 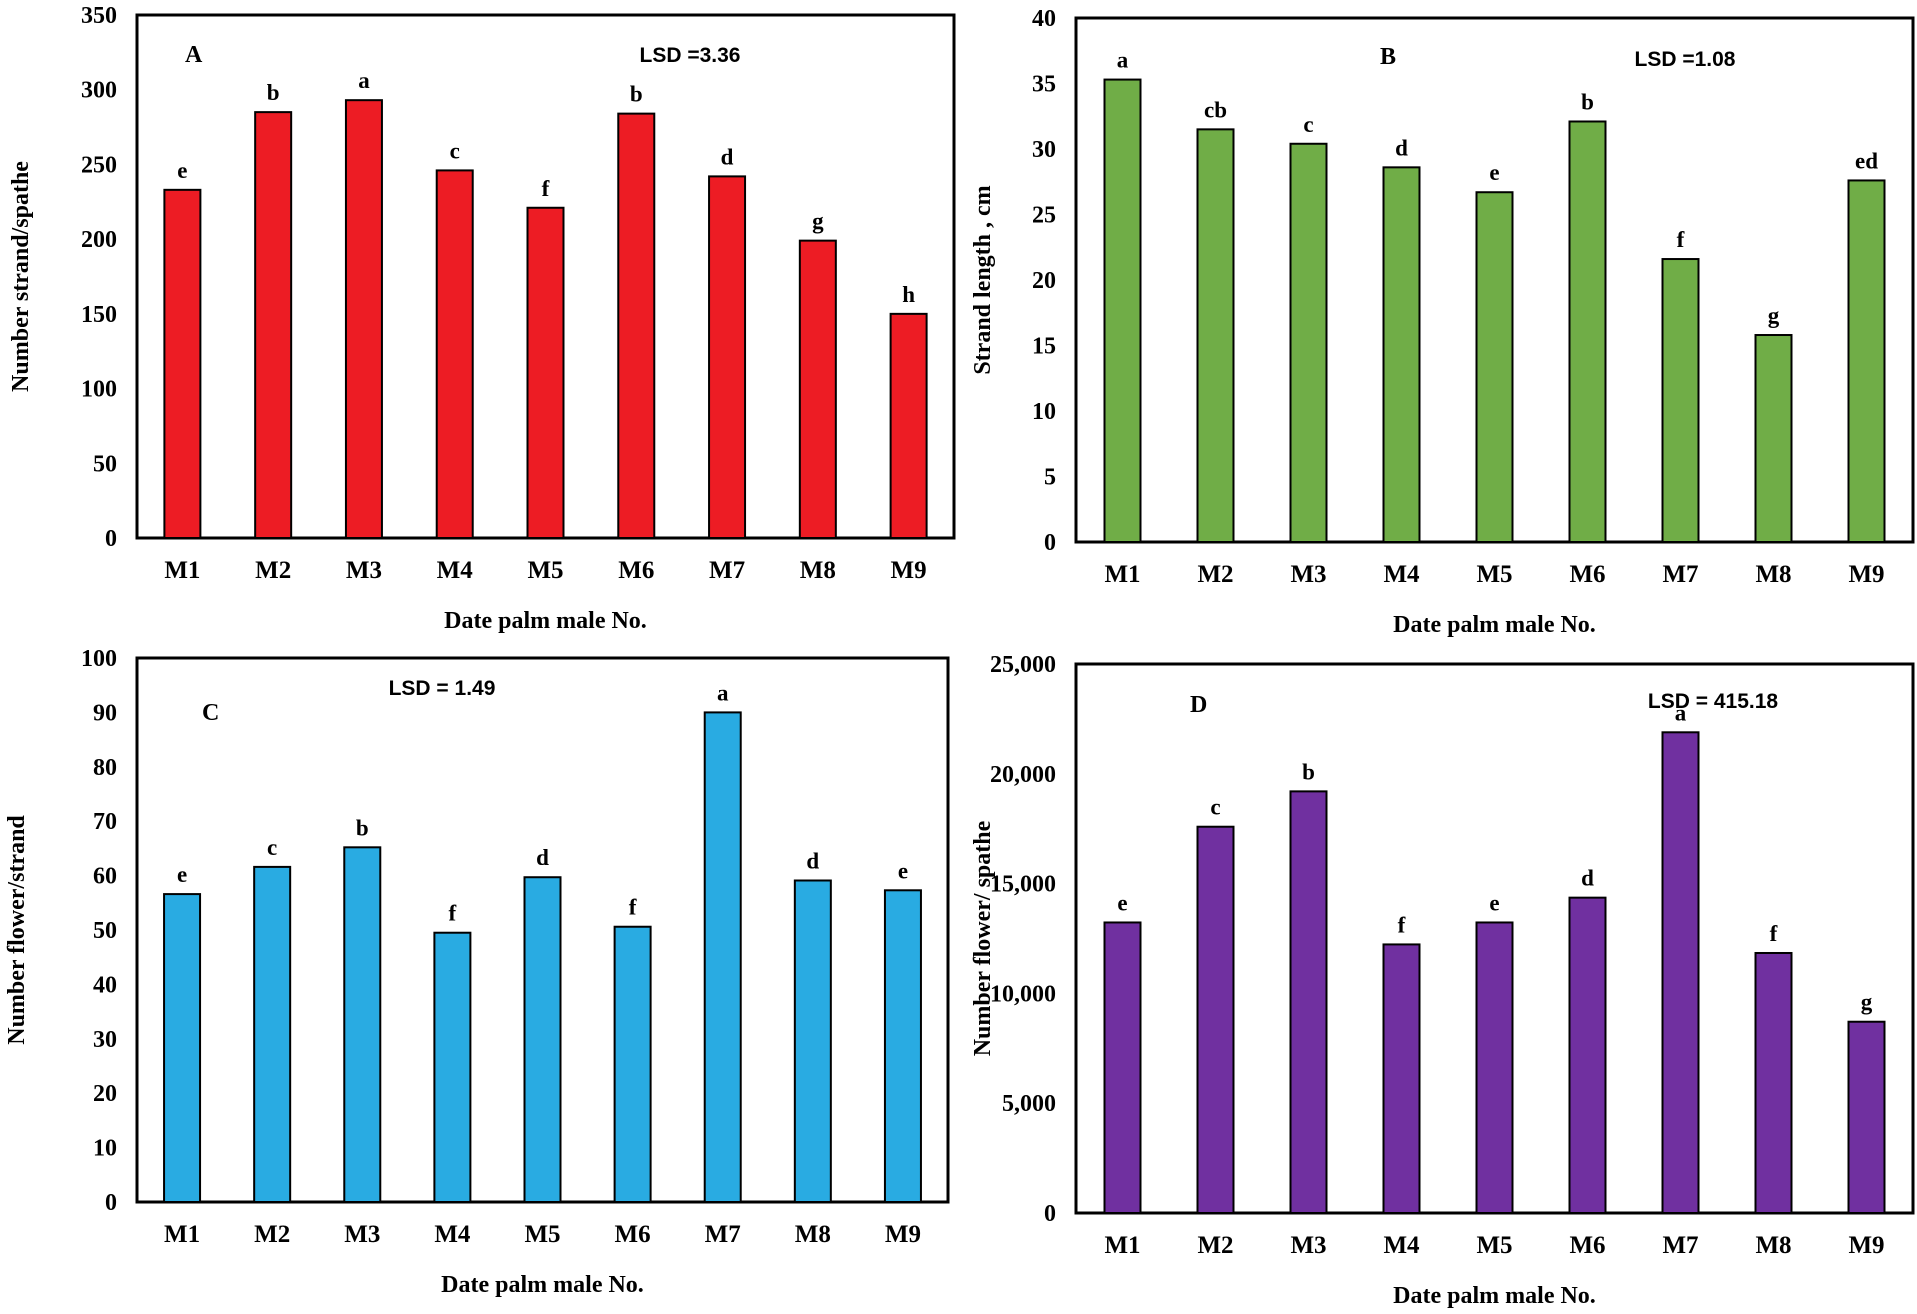 I want to click on y-axis-label: Number flower/strand, so click(x=17, y=930).